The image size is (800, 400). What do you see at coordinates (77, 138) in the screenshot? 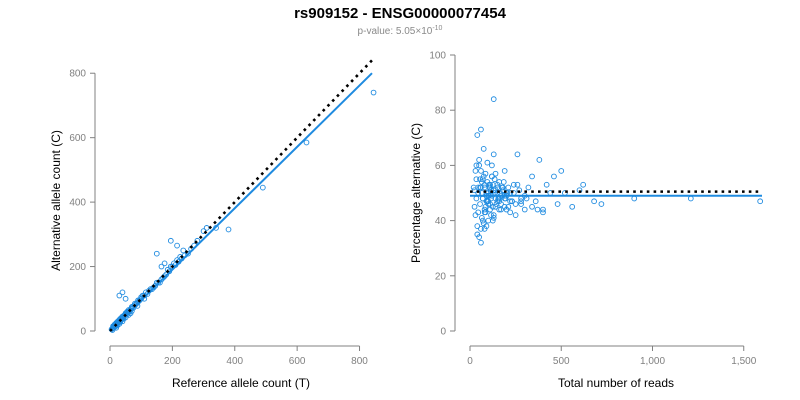
I see `y-tick-label: 600` at bounding box center [77, 138].